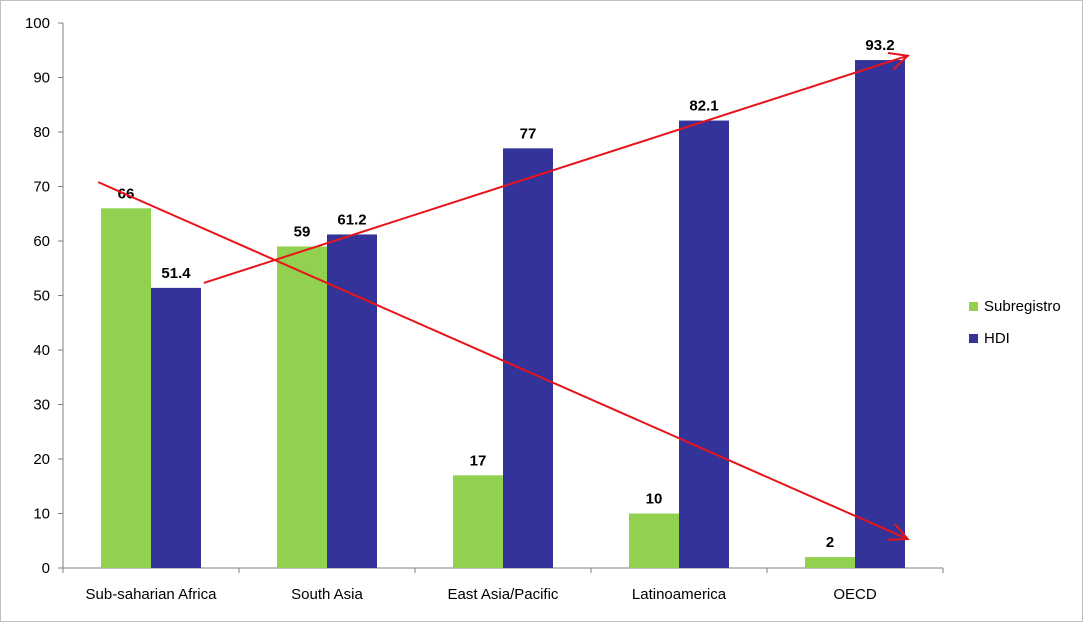 This screenshot has width=1083, height=622. Describe the element at coordinates (1022, 306) in the screenshot. I see `legend-label-subregistro: Subregistro` at that location.